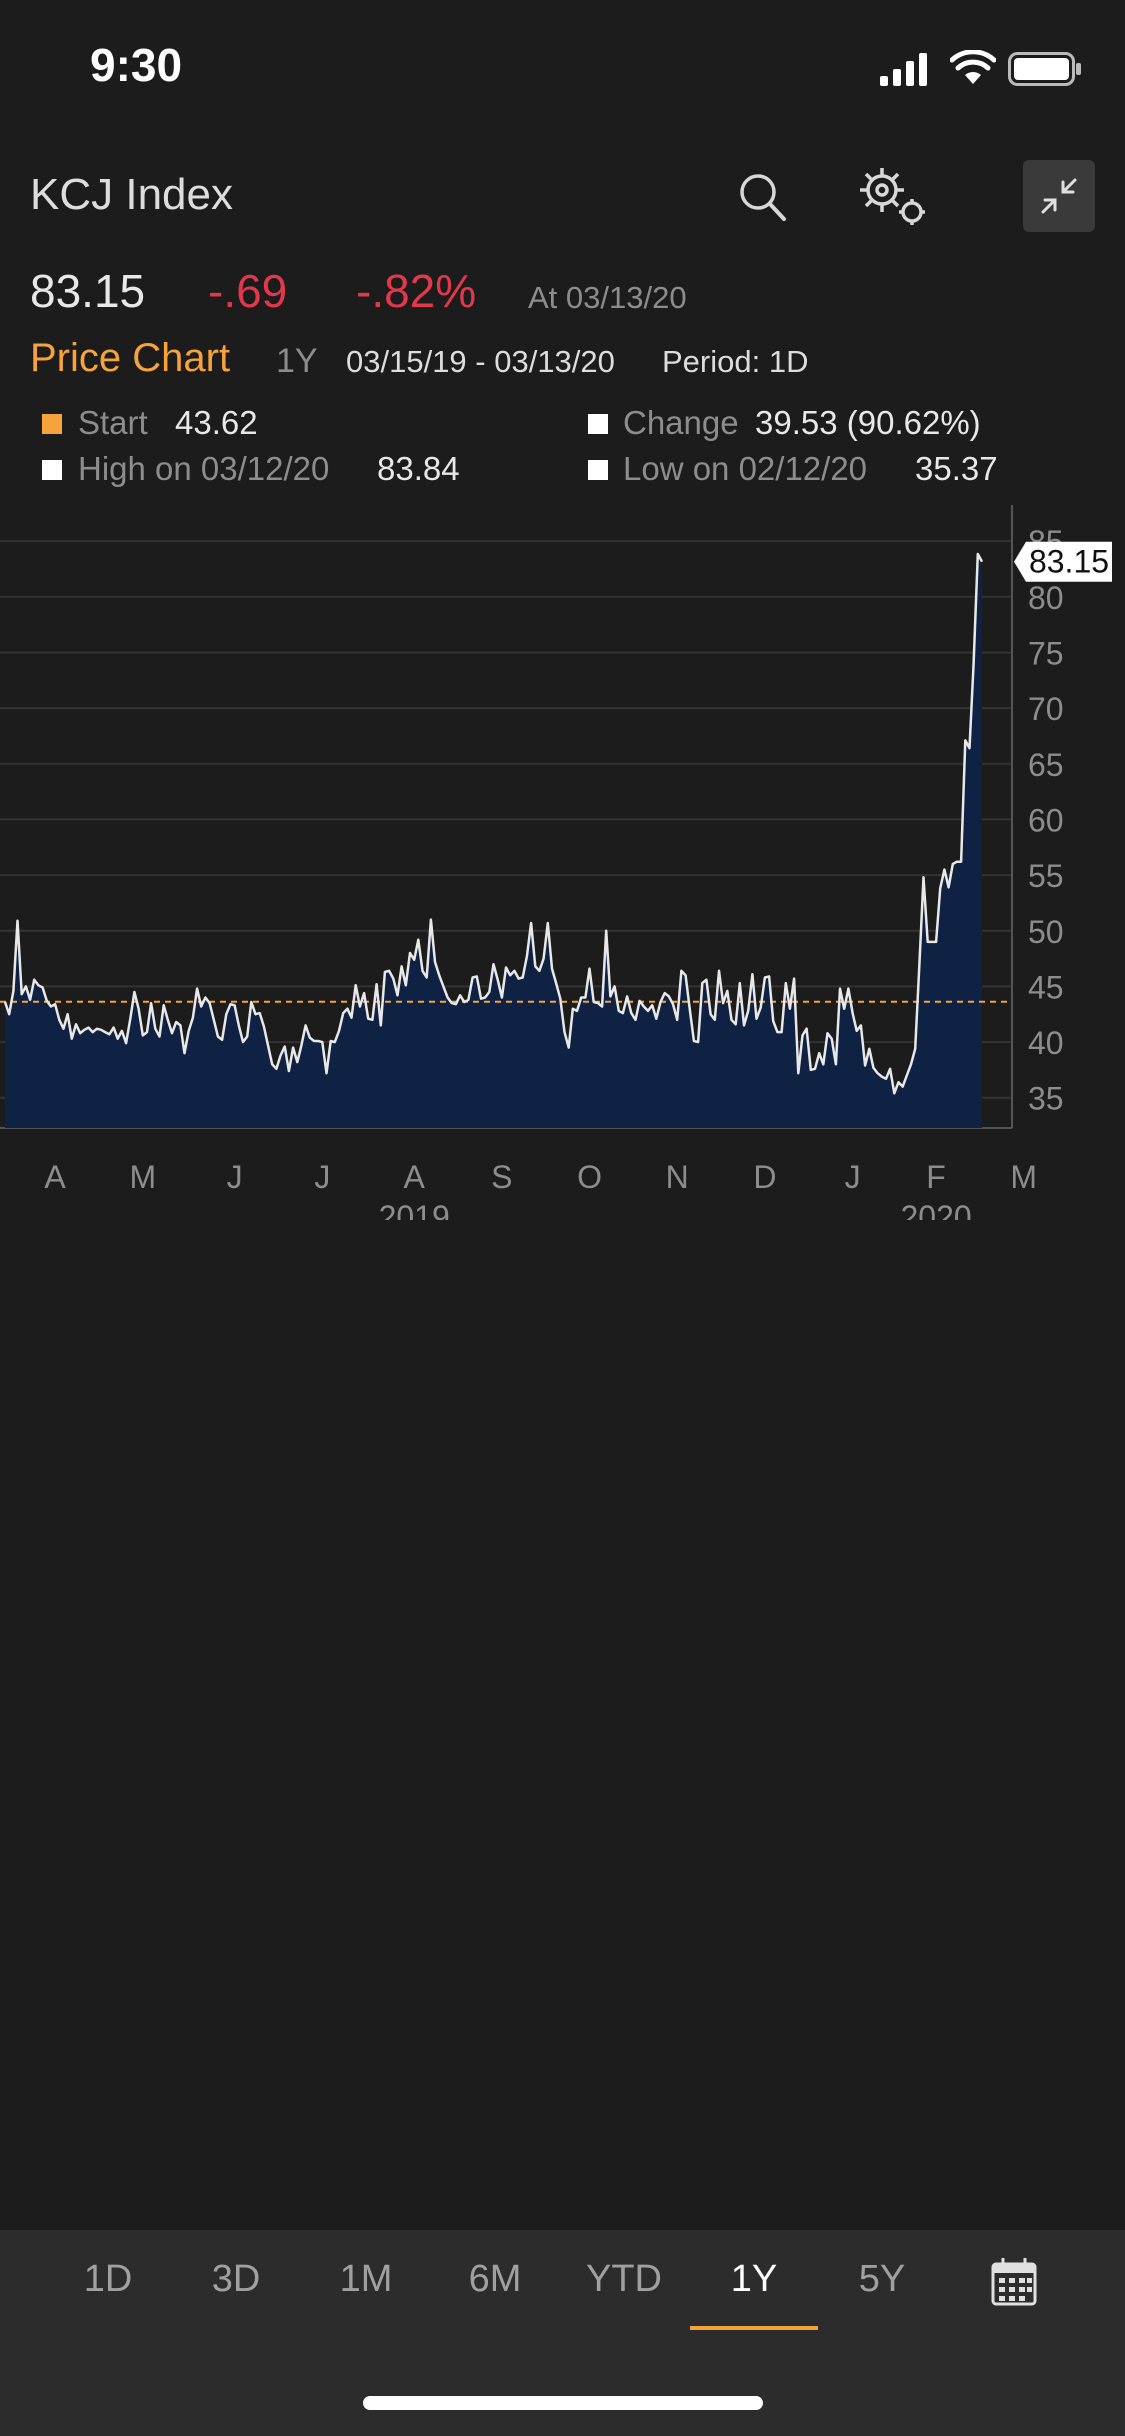 The height and width of the screenshot is (2436, 1125). What do you see at coordinates (956, 468) in the screenshot?
I see `legend-low-value: 35.37` at bounding box center [956, 468].